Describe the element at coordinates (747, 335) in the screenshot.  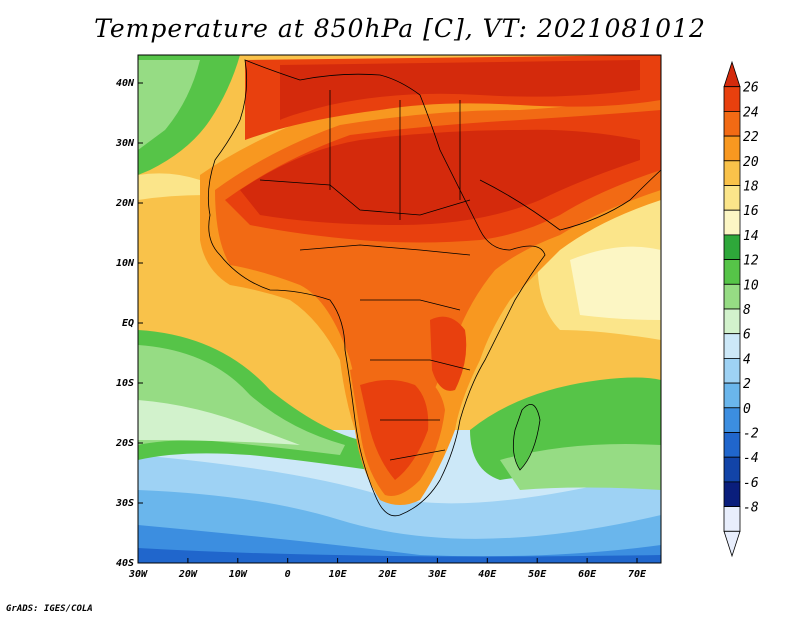
I see `colorbar-label: 6` at that location.